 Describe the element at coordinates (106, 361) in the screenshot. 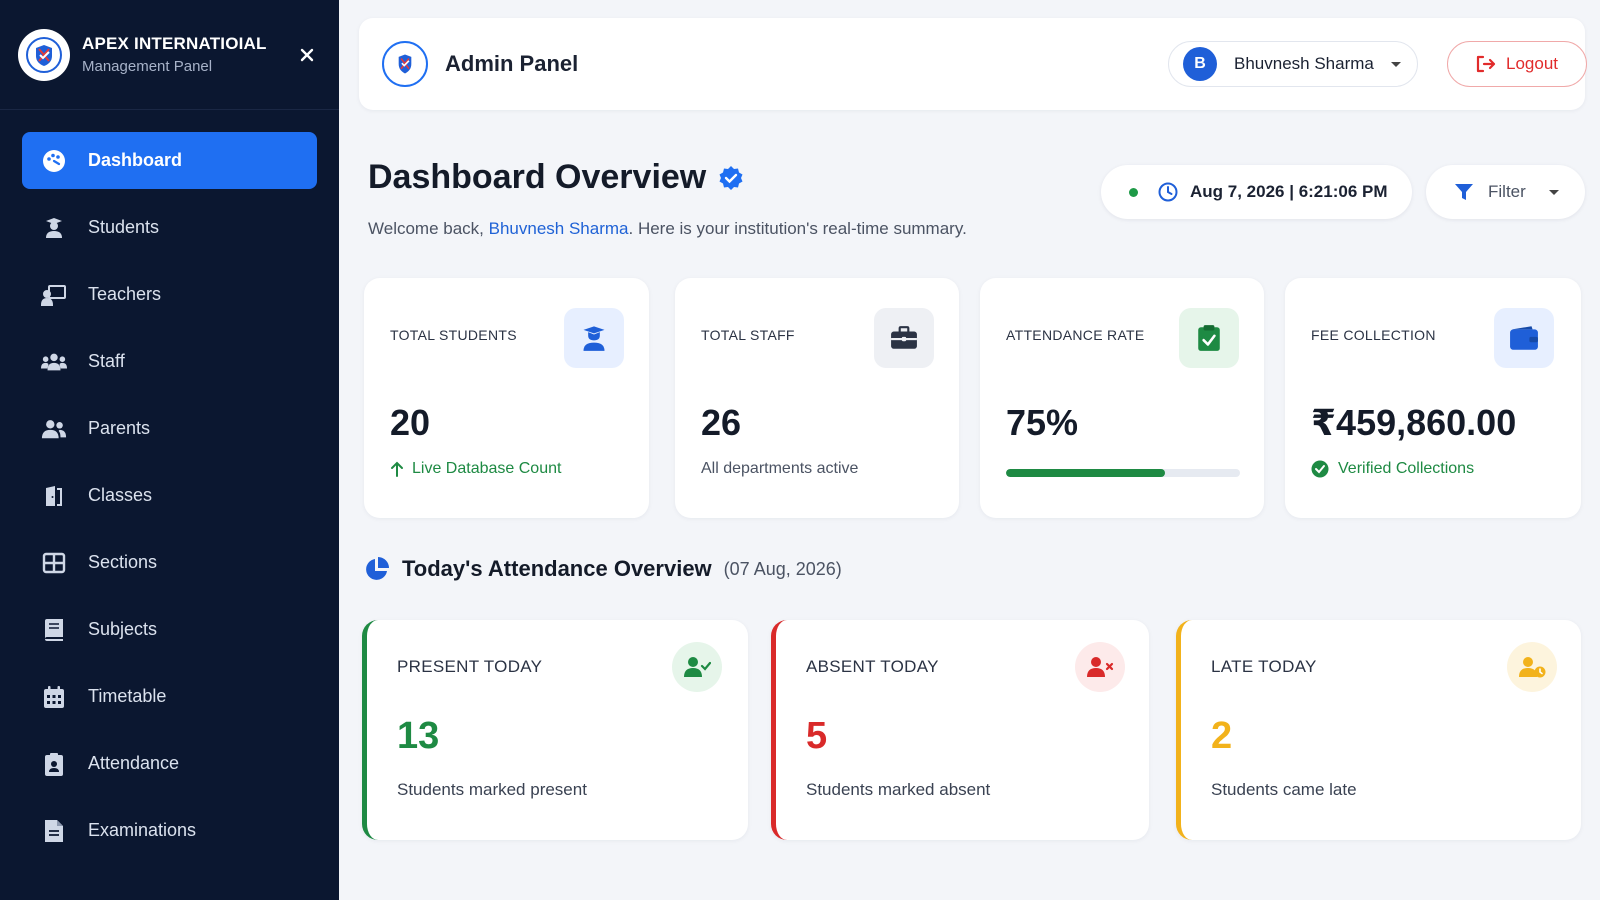

I see `sidebar-item-label: Staff` at that location.